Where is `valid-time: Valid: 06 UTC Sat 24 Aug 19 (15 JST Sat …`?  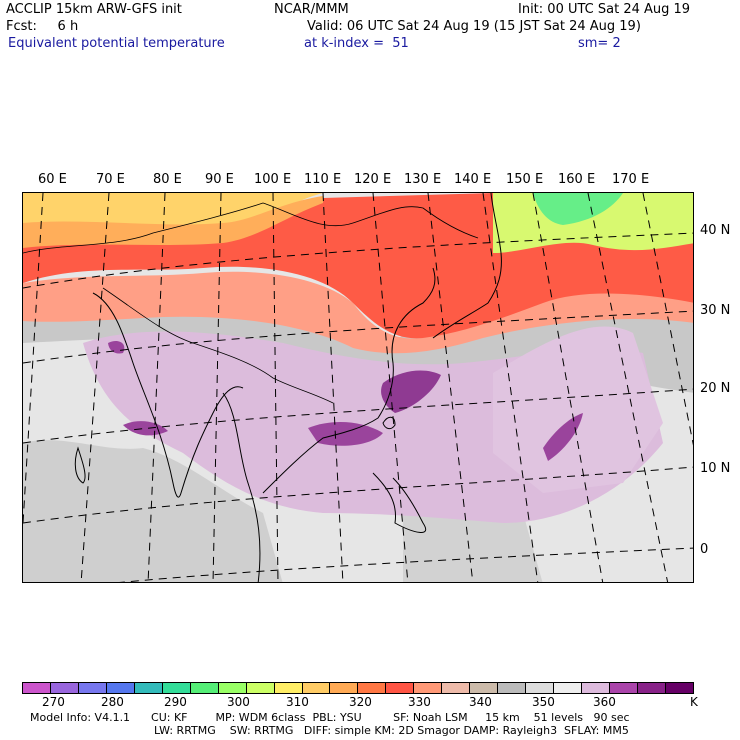 valid-time: Valid: 06 UTC Sat 24 Aug 19 (15 JST Sat … is located at coordinates (474, 26).